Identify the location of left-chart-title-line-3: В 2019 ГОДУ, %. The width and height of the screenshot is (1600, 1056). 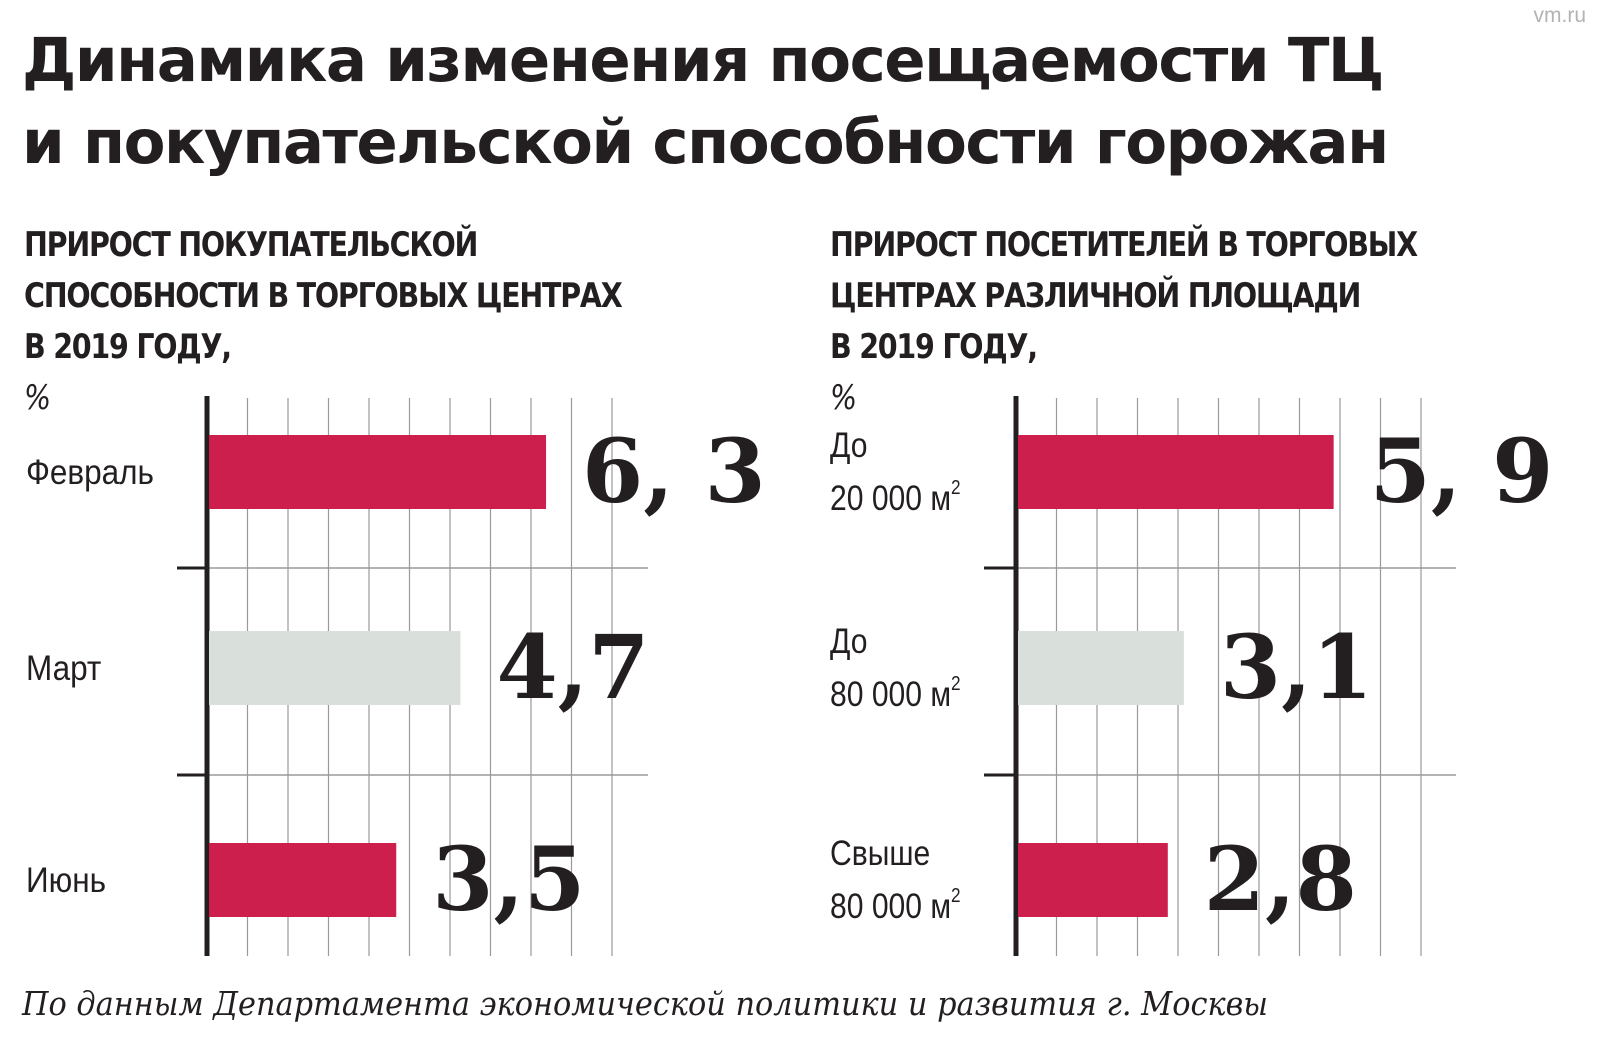
(322, 373).